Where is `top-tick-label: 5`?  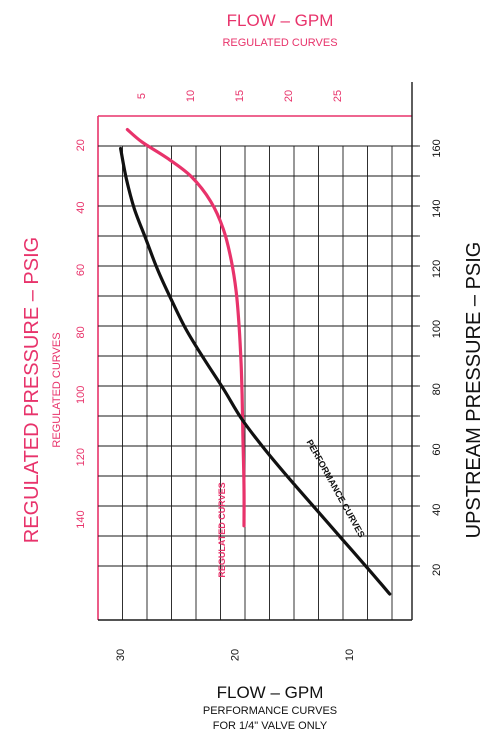
top-tick-label: 5 is located at coordinates (142, 96).